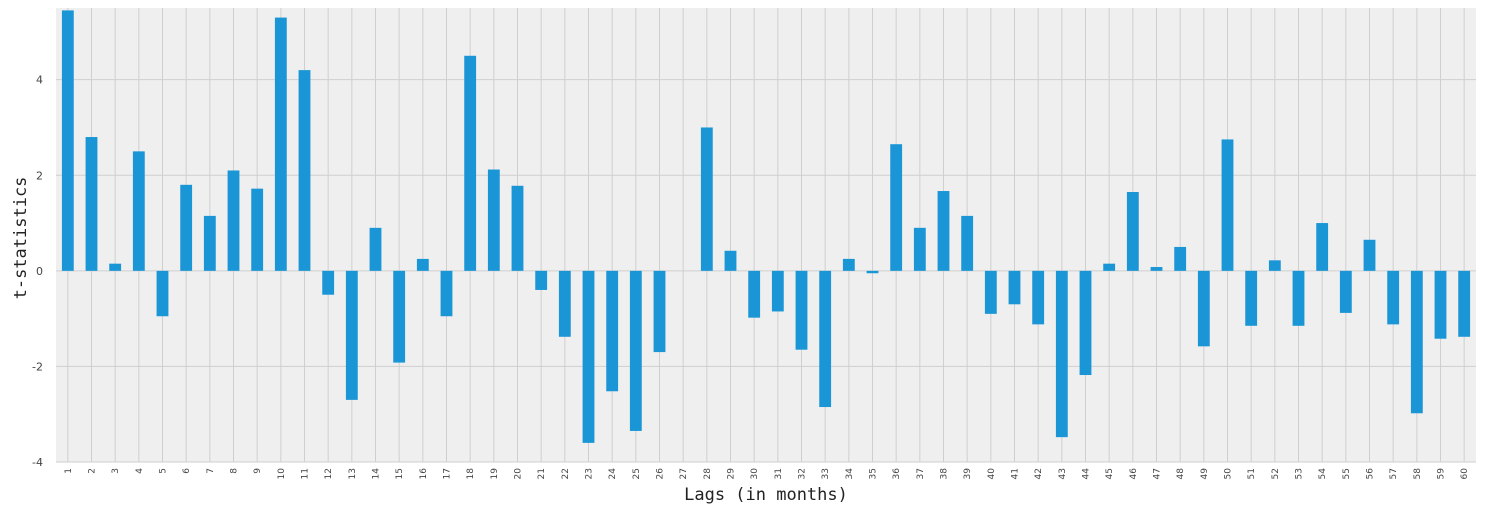 This screenshot has width=1488, height=510. I want to click on x-tick-label: 60, so click(1465, 474).